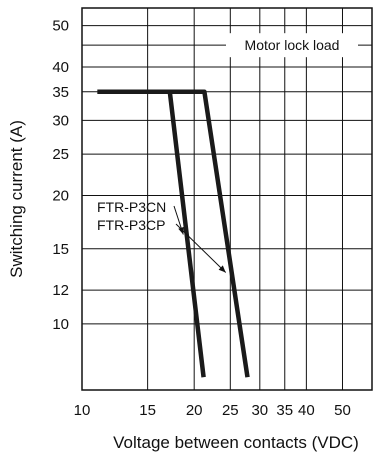 The image size is (388, 461). Describe the element at coordinates (131, 207) in the screenshot. I see `series-label-ftr-p3cn: FTR-P3CN` at that location.